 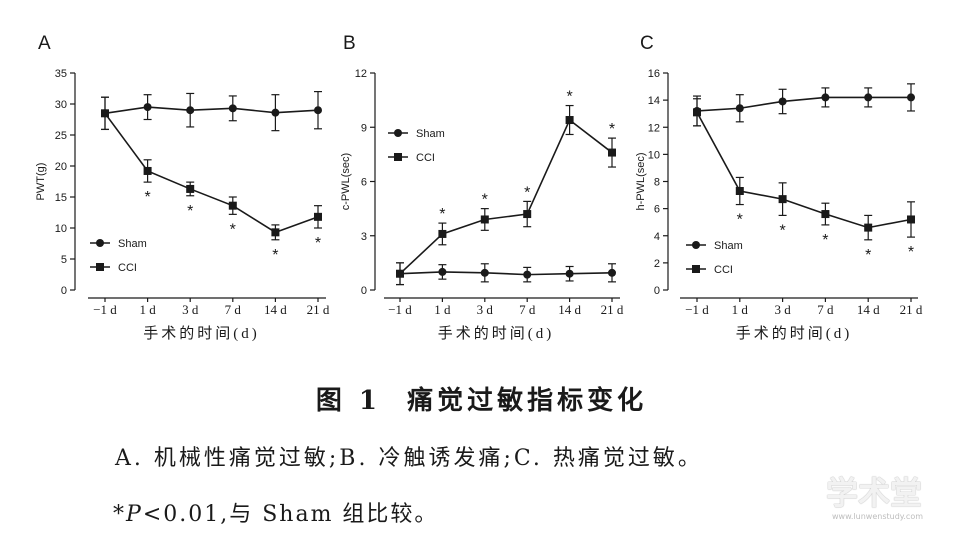 I want to click on legend-marker-a-cci, so click(x=100, y=267).